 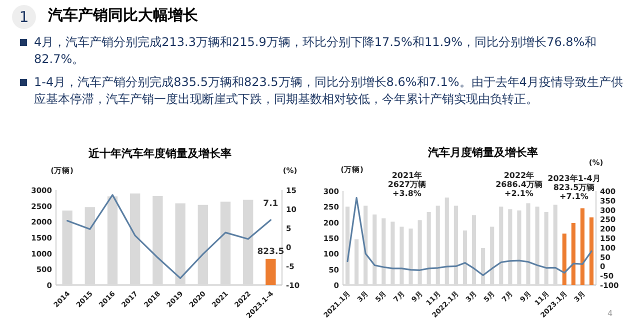 I want to click on chart-title: 汽车月度销量及增长率, so click(x=482, y=152).